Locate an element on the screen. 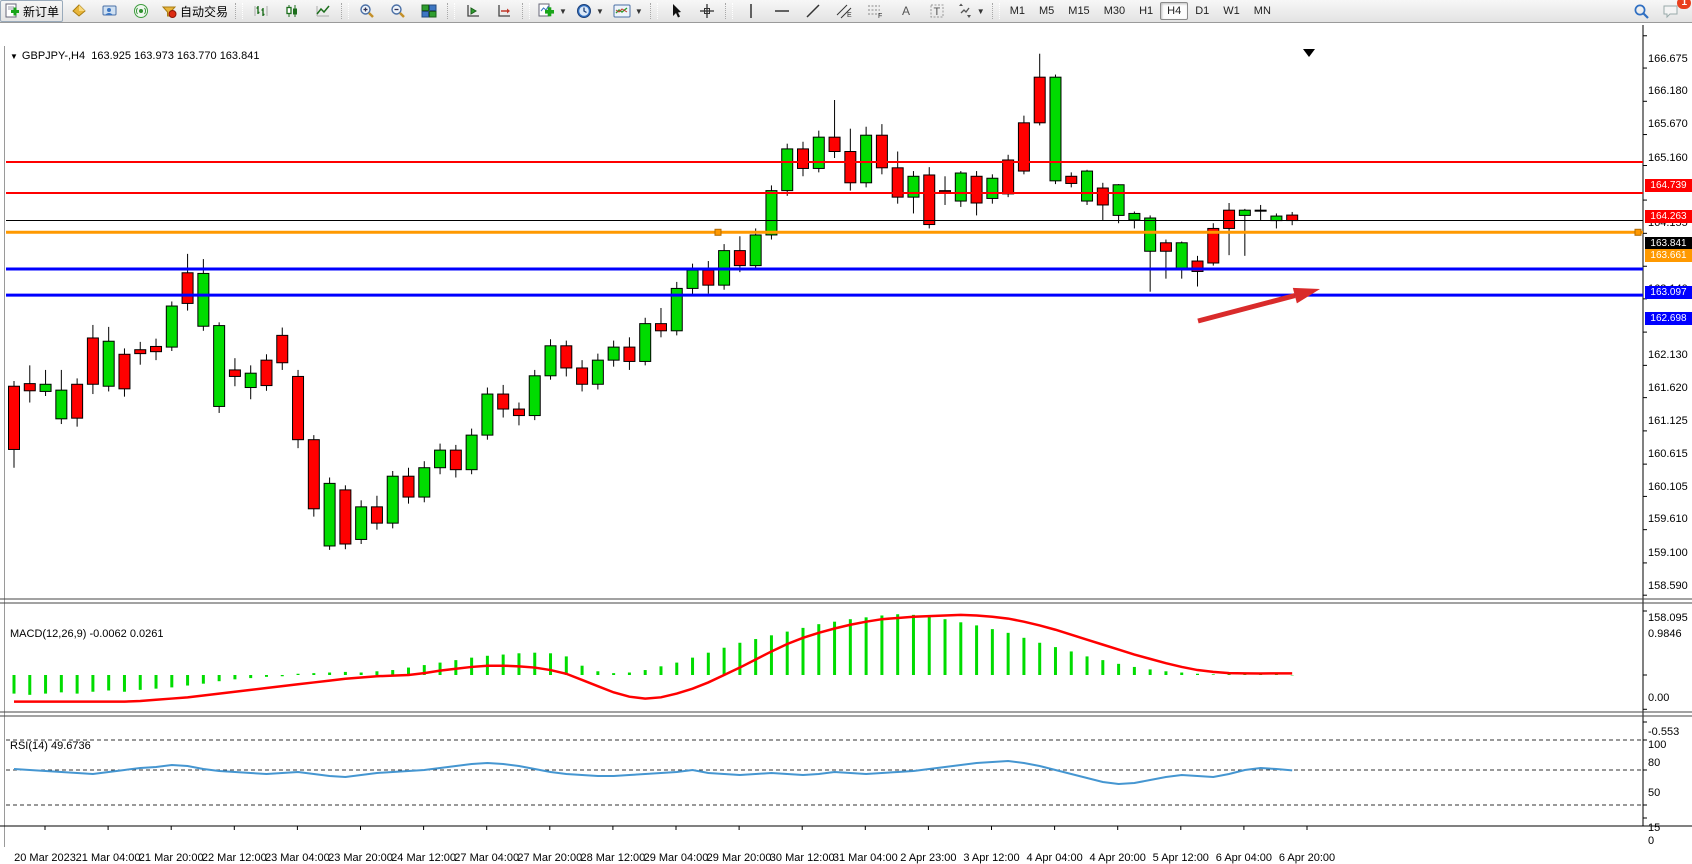 This screenshot has width=1692, height=864. price-tick-label: 161.125 is located at coordinates (1670, 421).